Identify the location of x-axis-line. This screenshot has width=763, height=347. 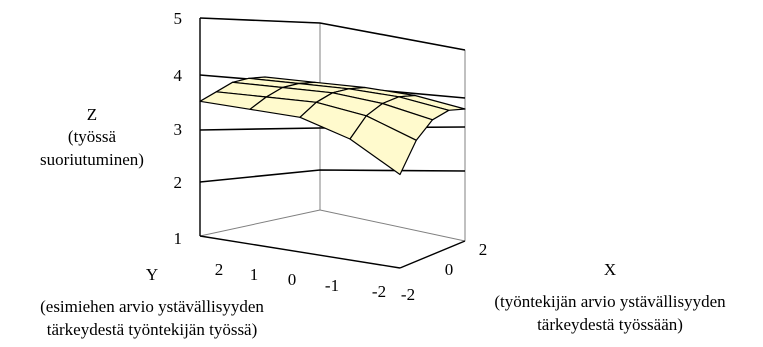
(432, 254).